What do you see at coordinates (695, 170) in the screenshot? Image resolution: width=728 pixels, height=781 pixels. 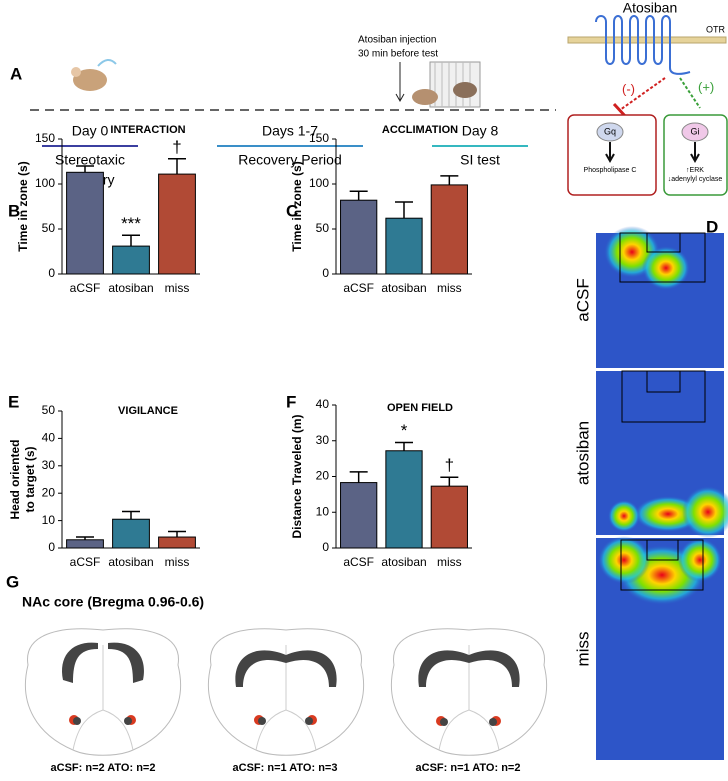 I see `gi-effect: ↑ERK` at bounding box center [695, 170].